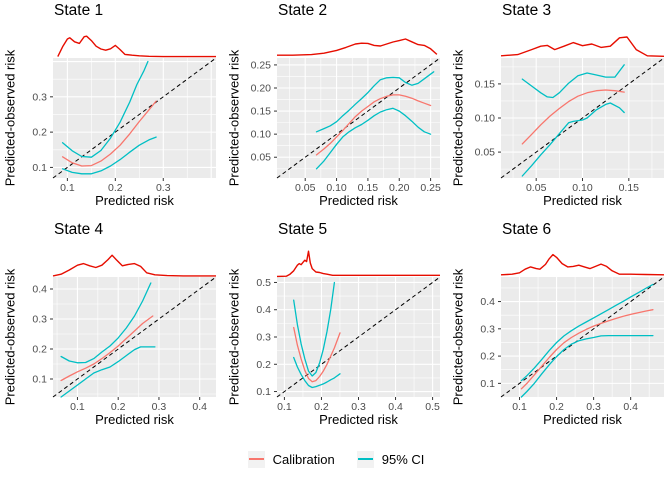 The height and width of the screenshot is (480, 672). What do you see at coordinates (527, 229) in the screenshot?
I see `panel-title: State 6` at bounding box center [527, 229].